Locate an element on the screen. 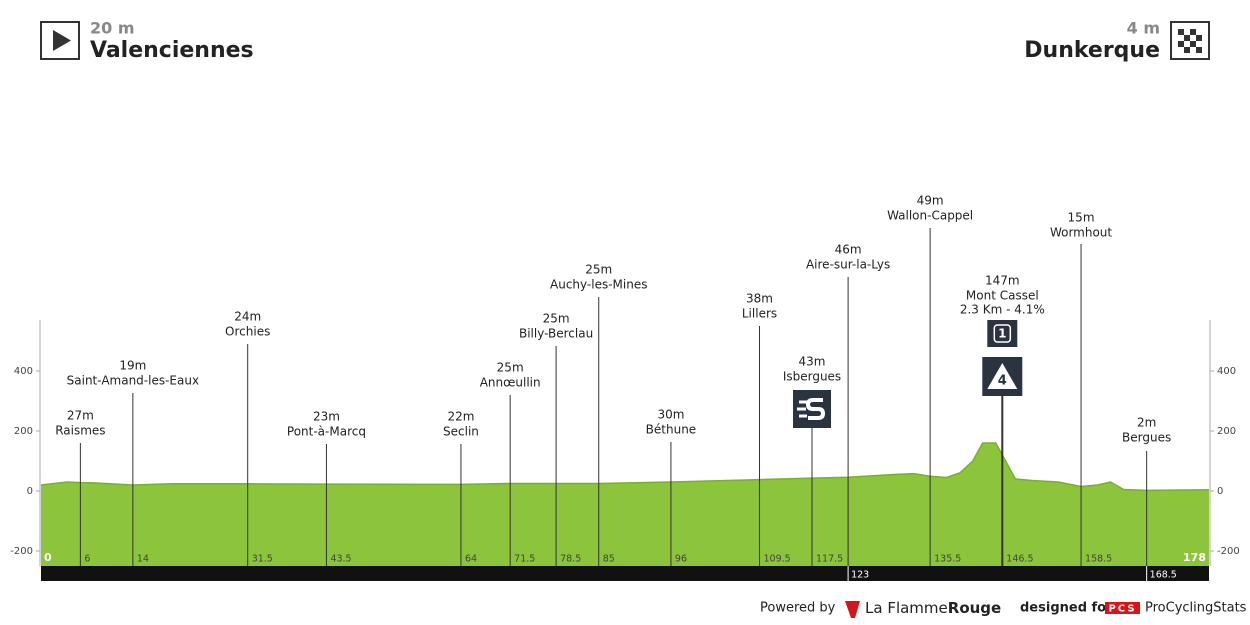 The width and height of the screenshot is (1250, 625). site-name: ProCyclingStats is located at coordinates (1196, 608).